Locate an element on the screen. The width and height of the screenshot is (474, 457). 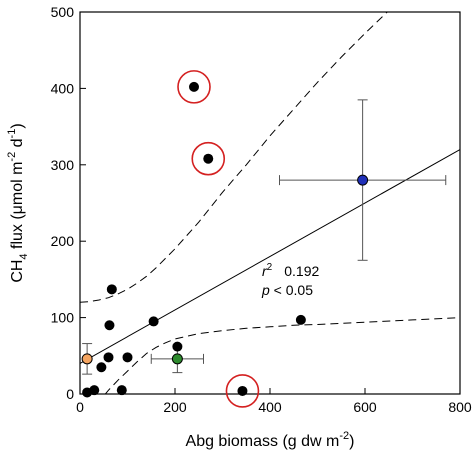
y-axis-title: CH4 flux (μmol m-2 d-1) is located at coordinates (18, 202).